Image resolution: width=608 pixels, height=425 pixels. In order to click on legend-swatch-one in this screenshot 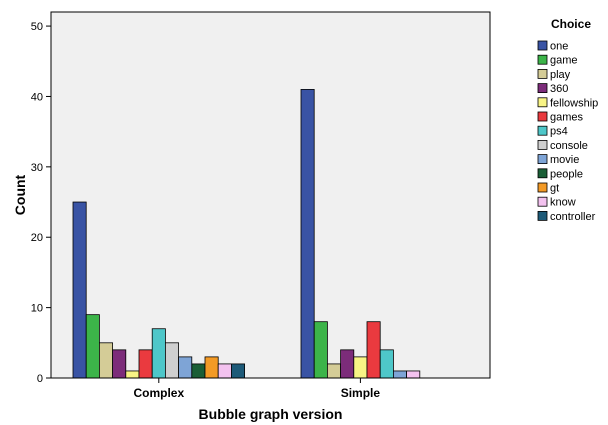, I will do `click(542, 45)`.